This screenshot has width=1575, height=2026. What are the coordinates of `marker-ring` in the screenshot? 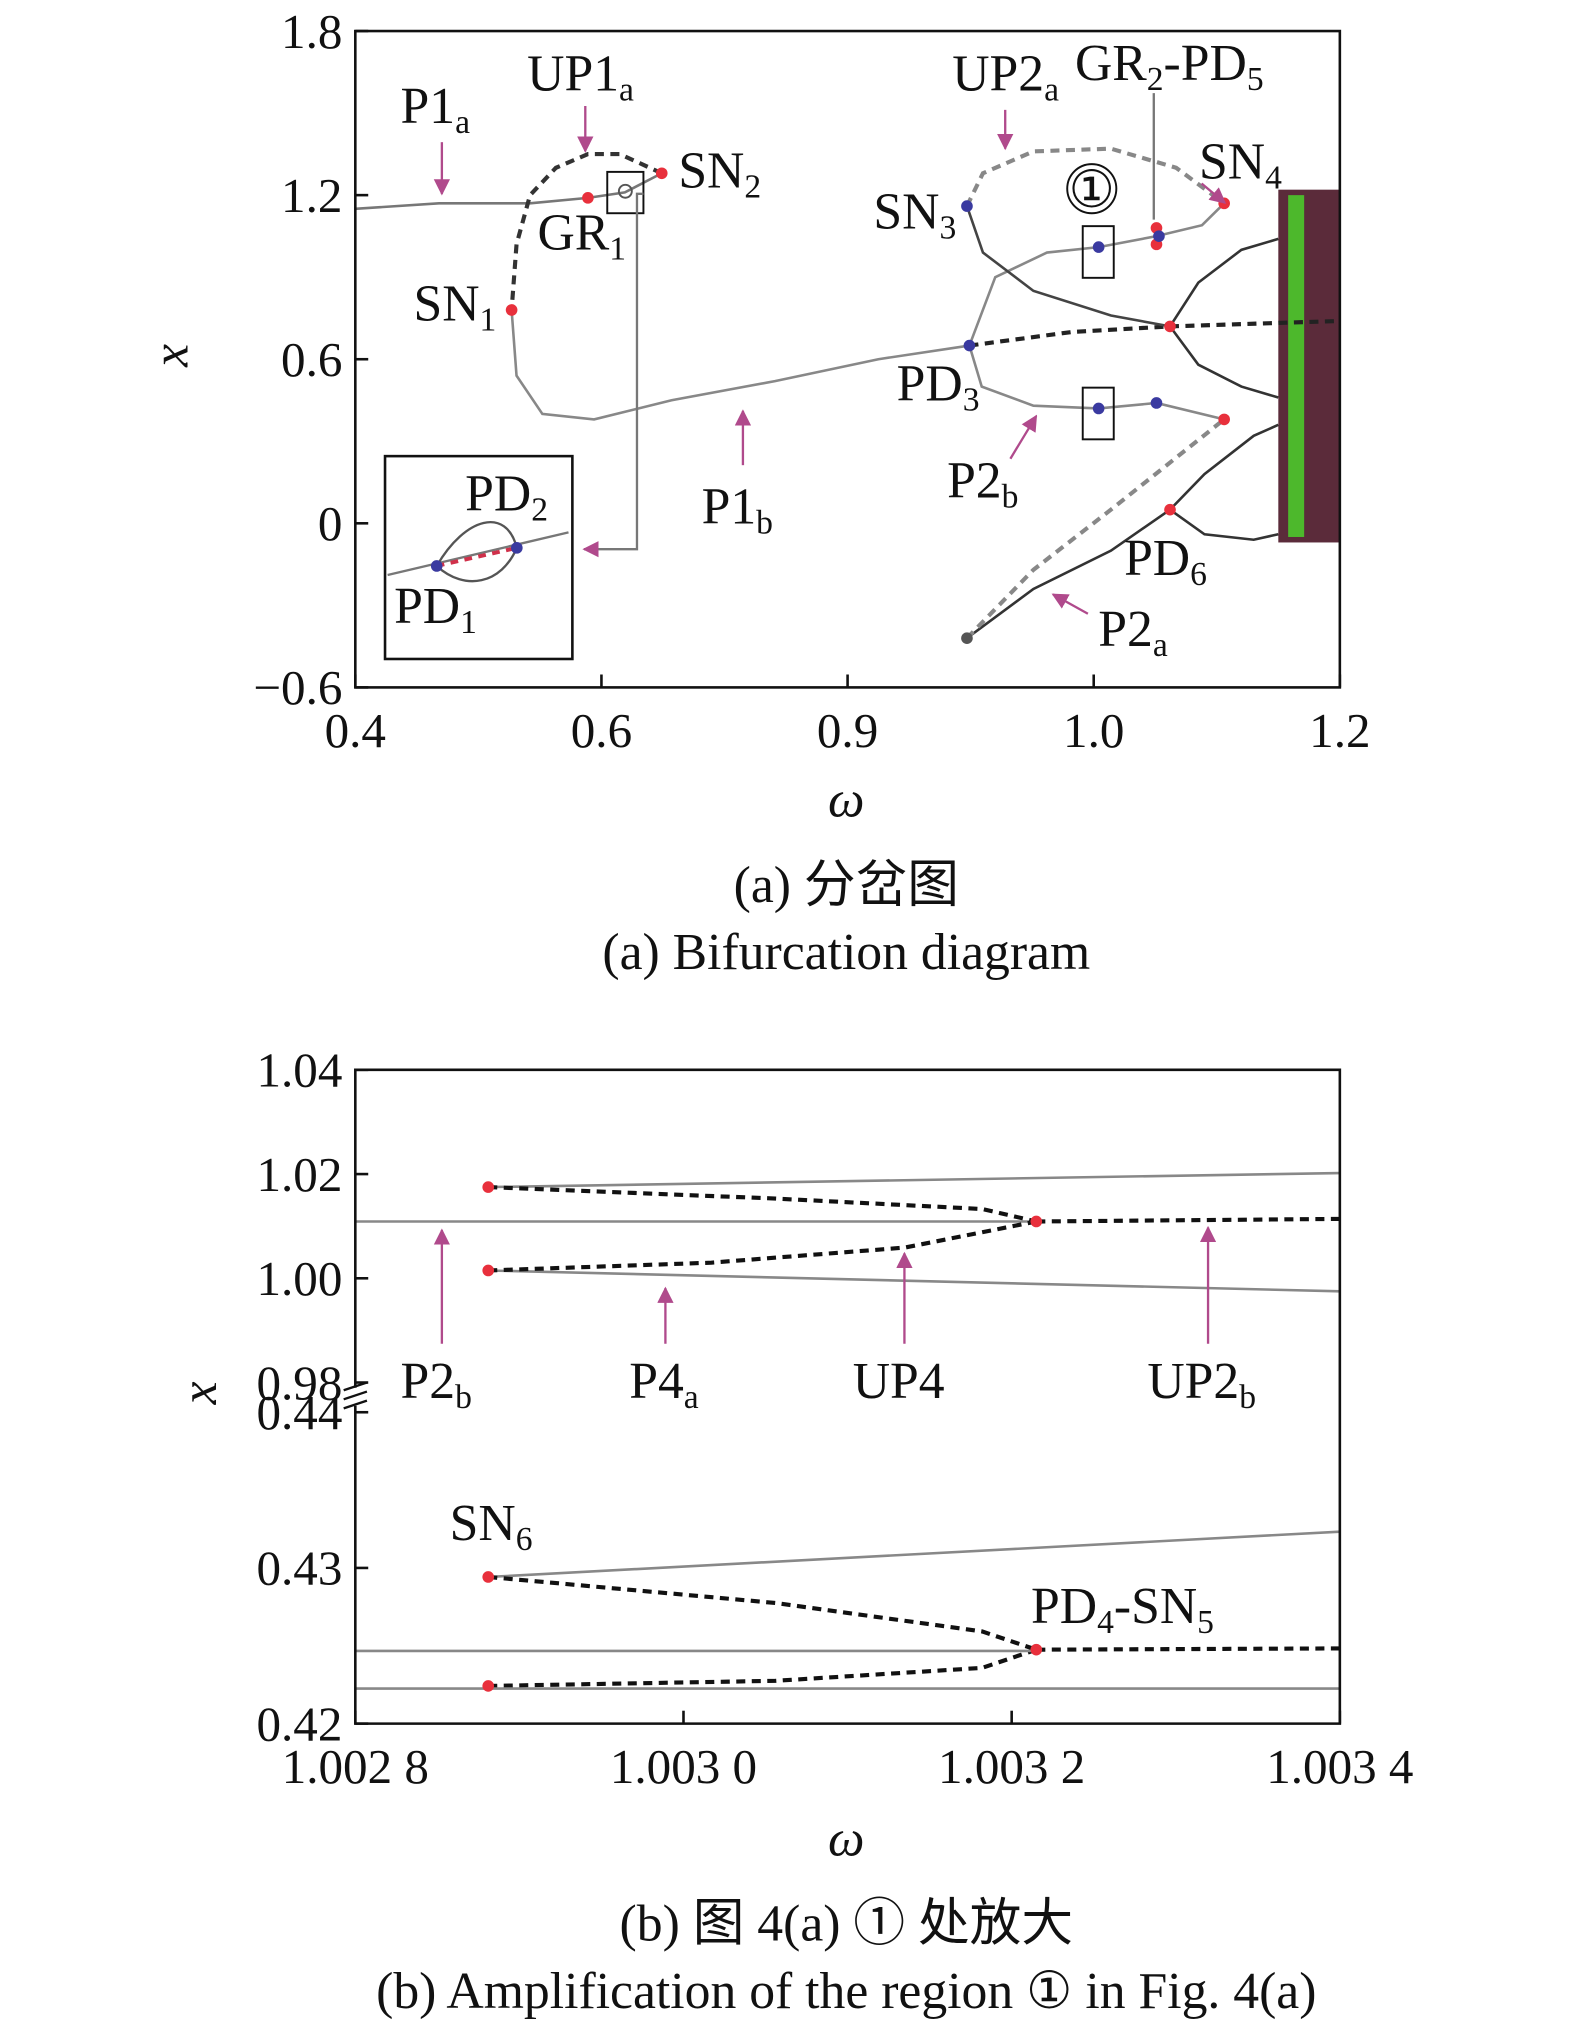 It's located at (625, 191).